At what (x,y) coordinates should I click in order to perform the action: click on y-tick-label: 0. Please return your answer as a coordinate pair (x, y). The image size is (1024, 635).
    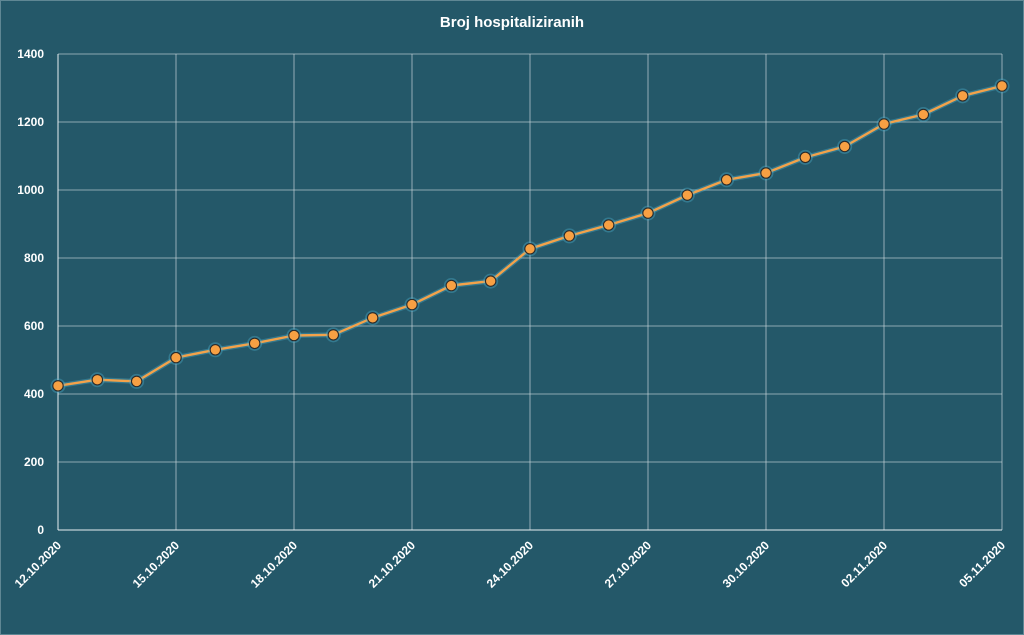
    Looking at the image, I should click on (40, 530).